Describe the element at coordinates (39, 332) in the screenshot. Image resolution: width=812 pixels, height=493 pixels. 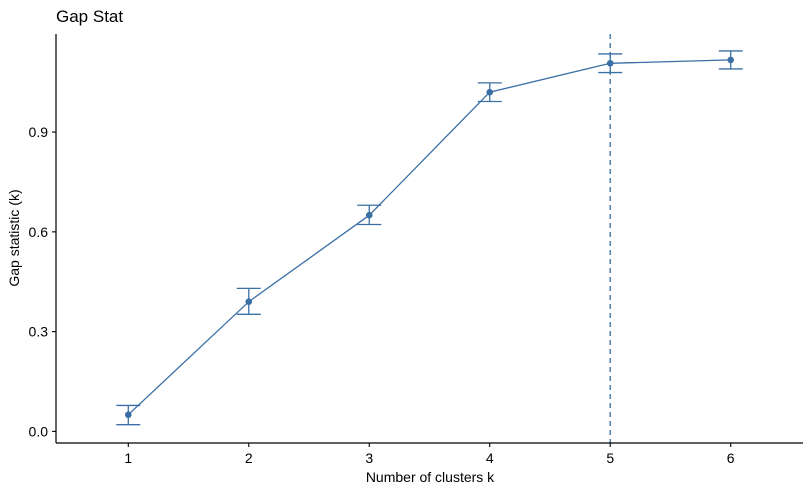
I see `y-tick-label: 0.3` at that location.